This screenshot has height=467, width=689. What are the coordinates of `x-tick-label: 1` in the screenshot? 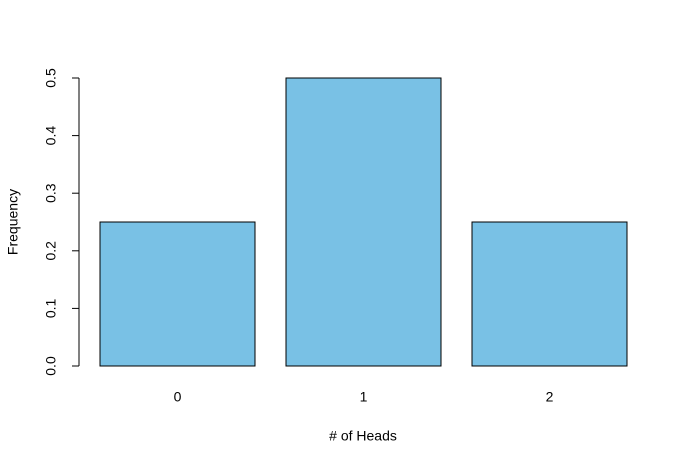 It's located at (364, 397).